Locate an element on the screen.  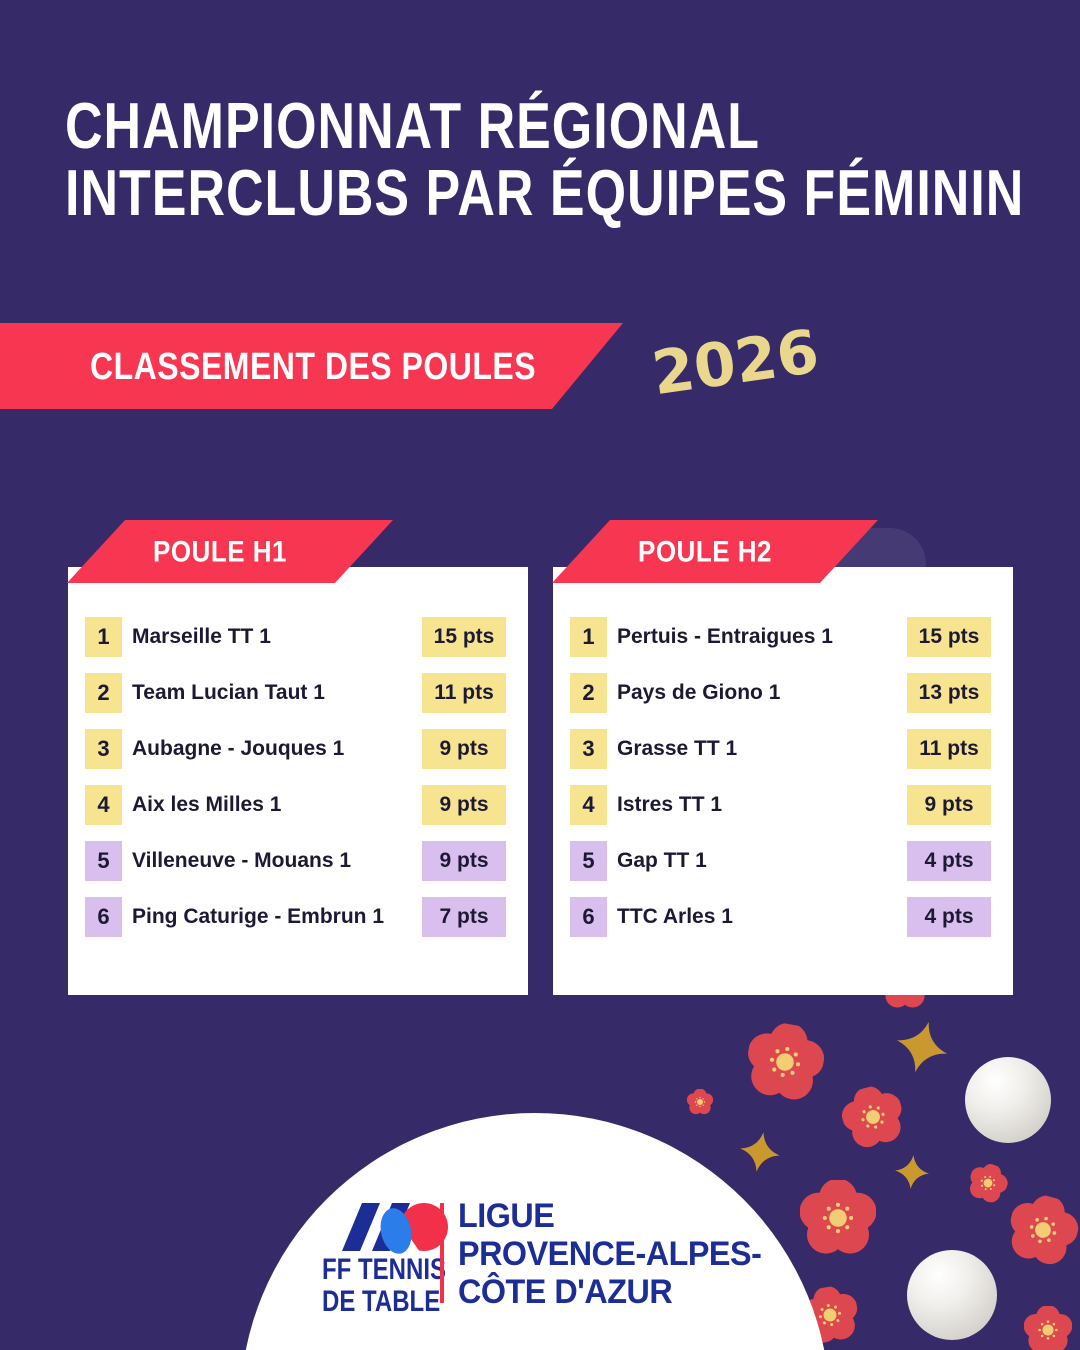
team-name: Istres TT 1 is located at coordinates (670, 804).